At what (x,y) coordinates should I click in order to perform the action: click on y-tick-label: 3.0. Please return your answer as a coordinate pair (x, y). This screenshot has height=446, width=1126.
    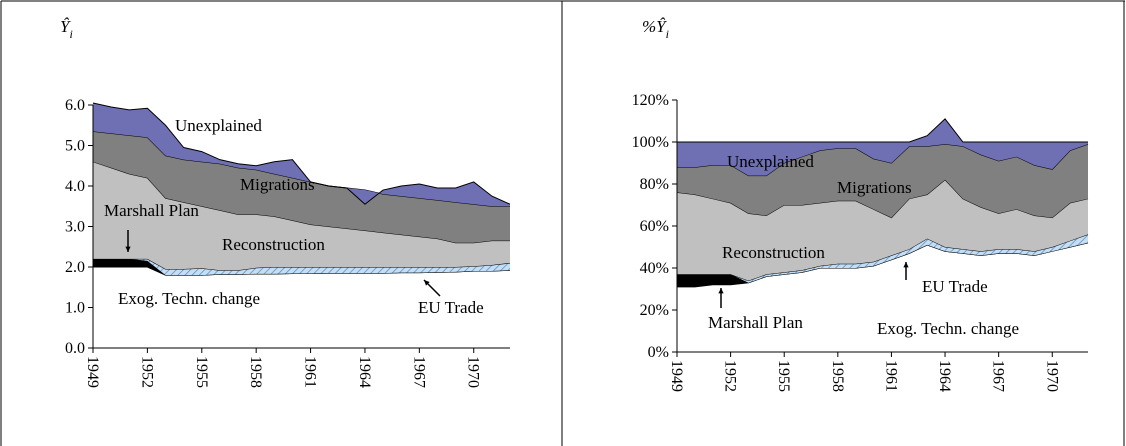
    Looking at the image, I should click on (75, 227).